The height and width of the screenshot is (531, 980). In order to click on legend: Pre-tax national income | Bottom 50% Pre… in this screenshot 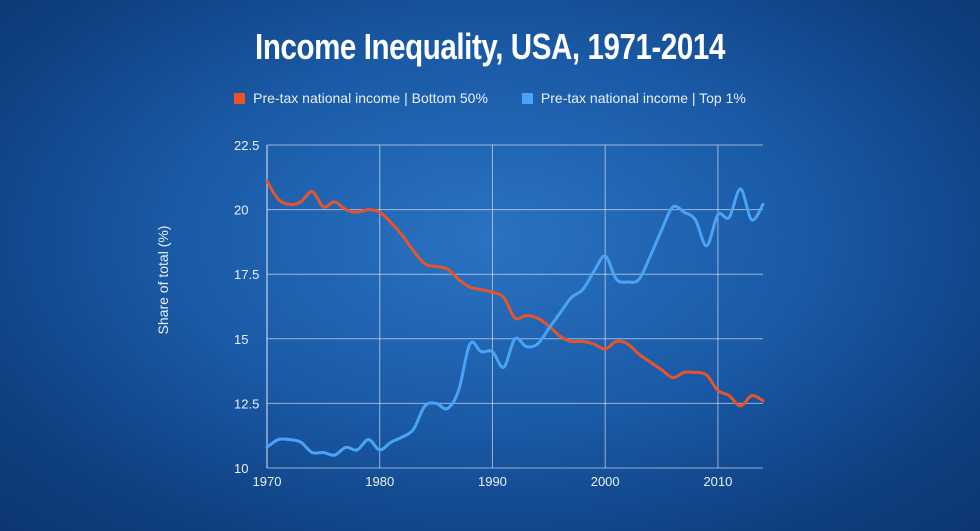, I will do `click(490, 98)`.